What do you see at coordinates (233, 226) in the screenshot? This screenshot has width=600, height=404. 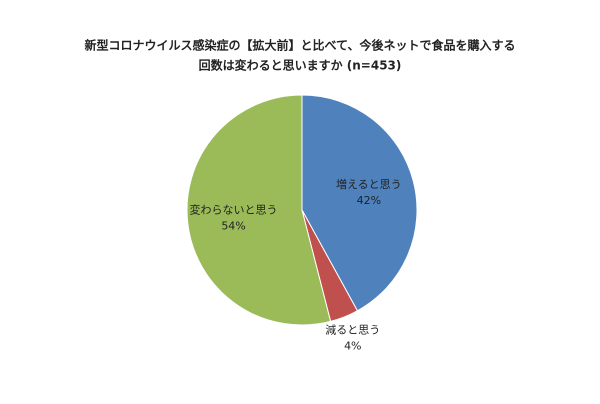 I see `slice-value-label: 54%` at bounding box center [233, 226].